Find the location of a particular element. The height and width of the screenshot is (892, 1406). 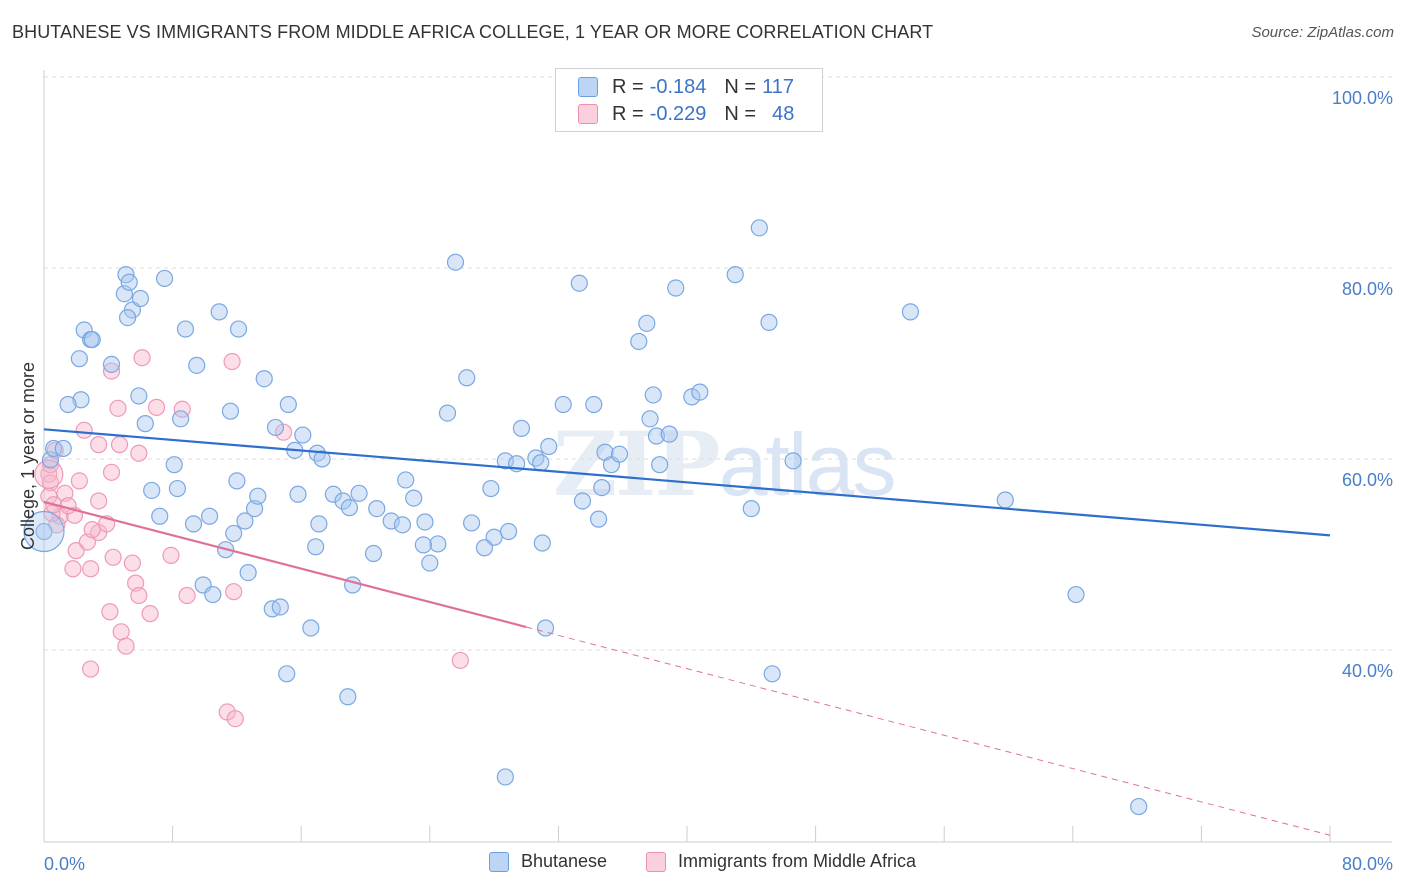

legend-n-value: 48 is located at coordinates (783, 113).